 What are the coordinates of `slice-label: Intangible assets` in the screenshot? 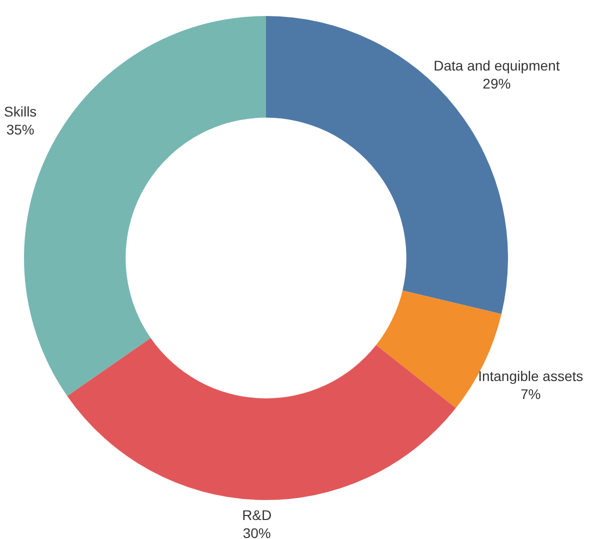 It's located at (531, 376).